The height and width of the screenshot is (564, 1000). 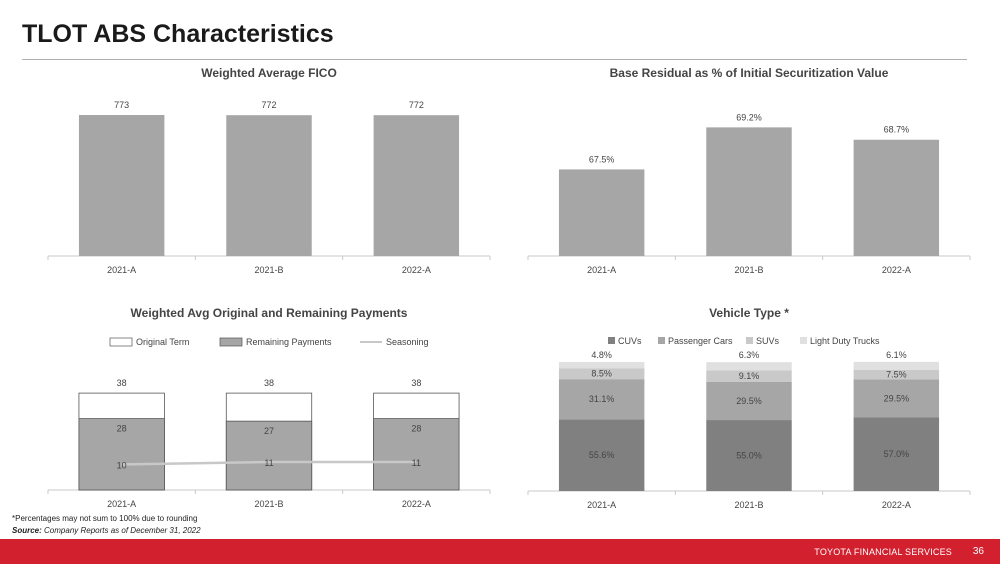 I want to click on source-label: Source:, so click(x=27, y=530).